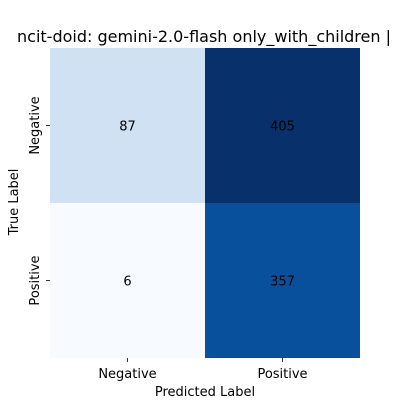 This screenshot has height=400, width=400. I want to click on x-tick-label: Positive, so click(282, 374).